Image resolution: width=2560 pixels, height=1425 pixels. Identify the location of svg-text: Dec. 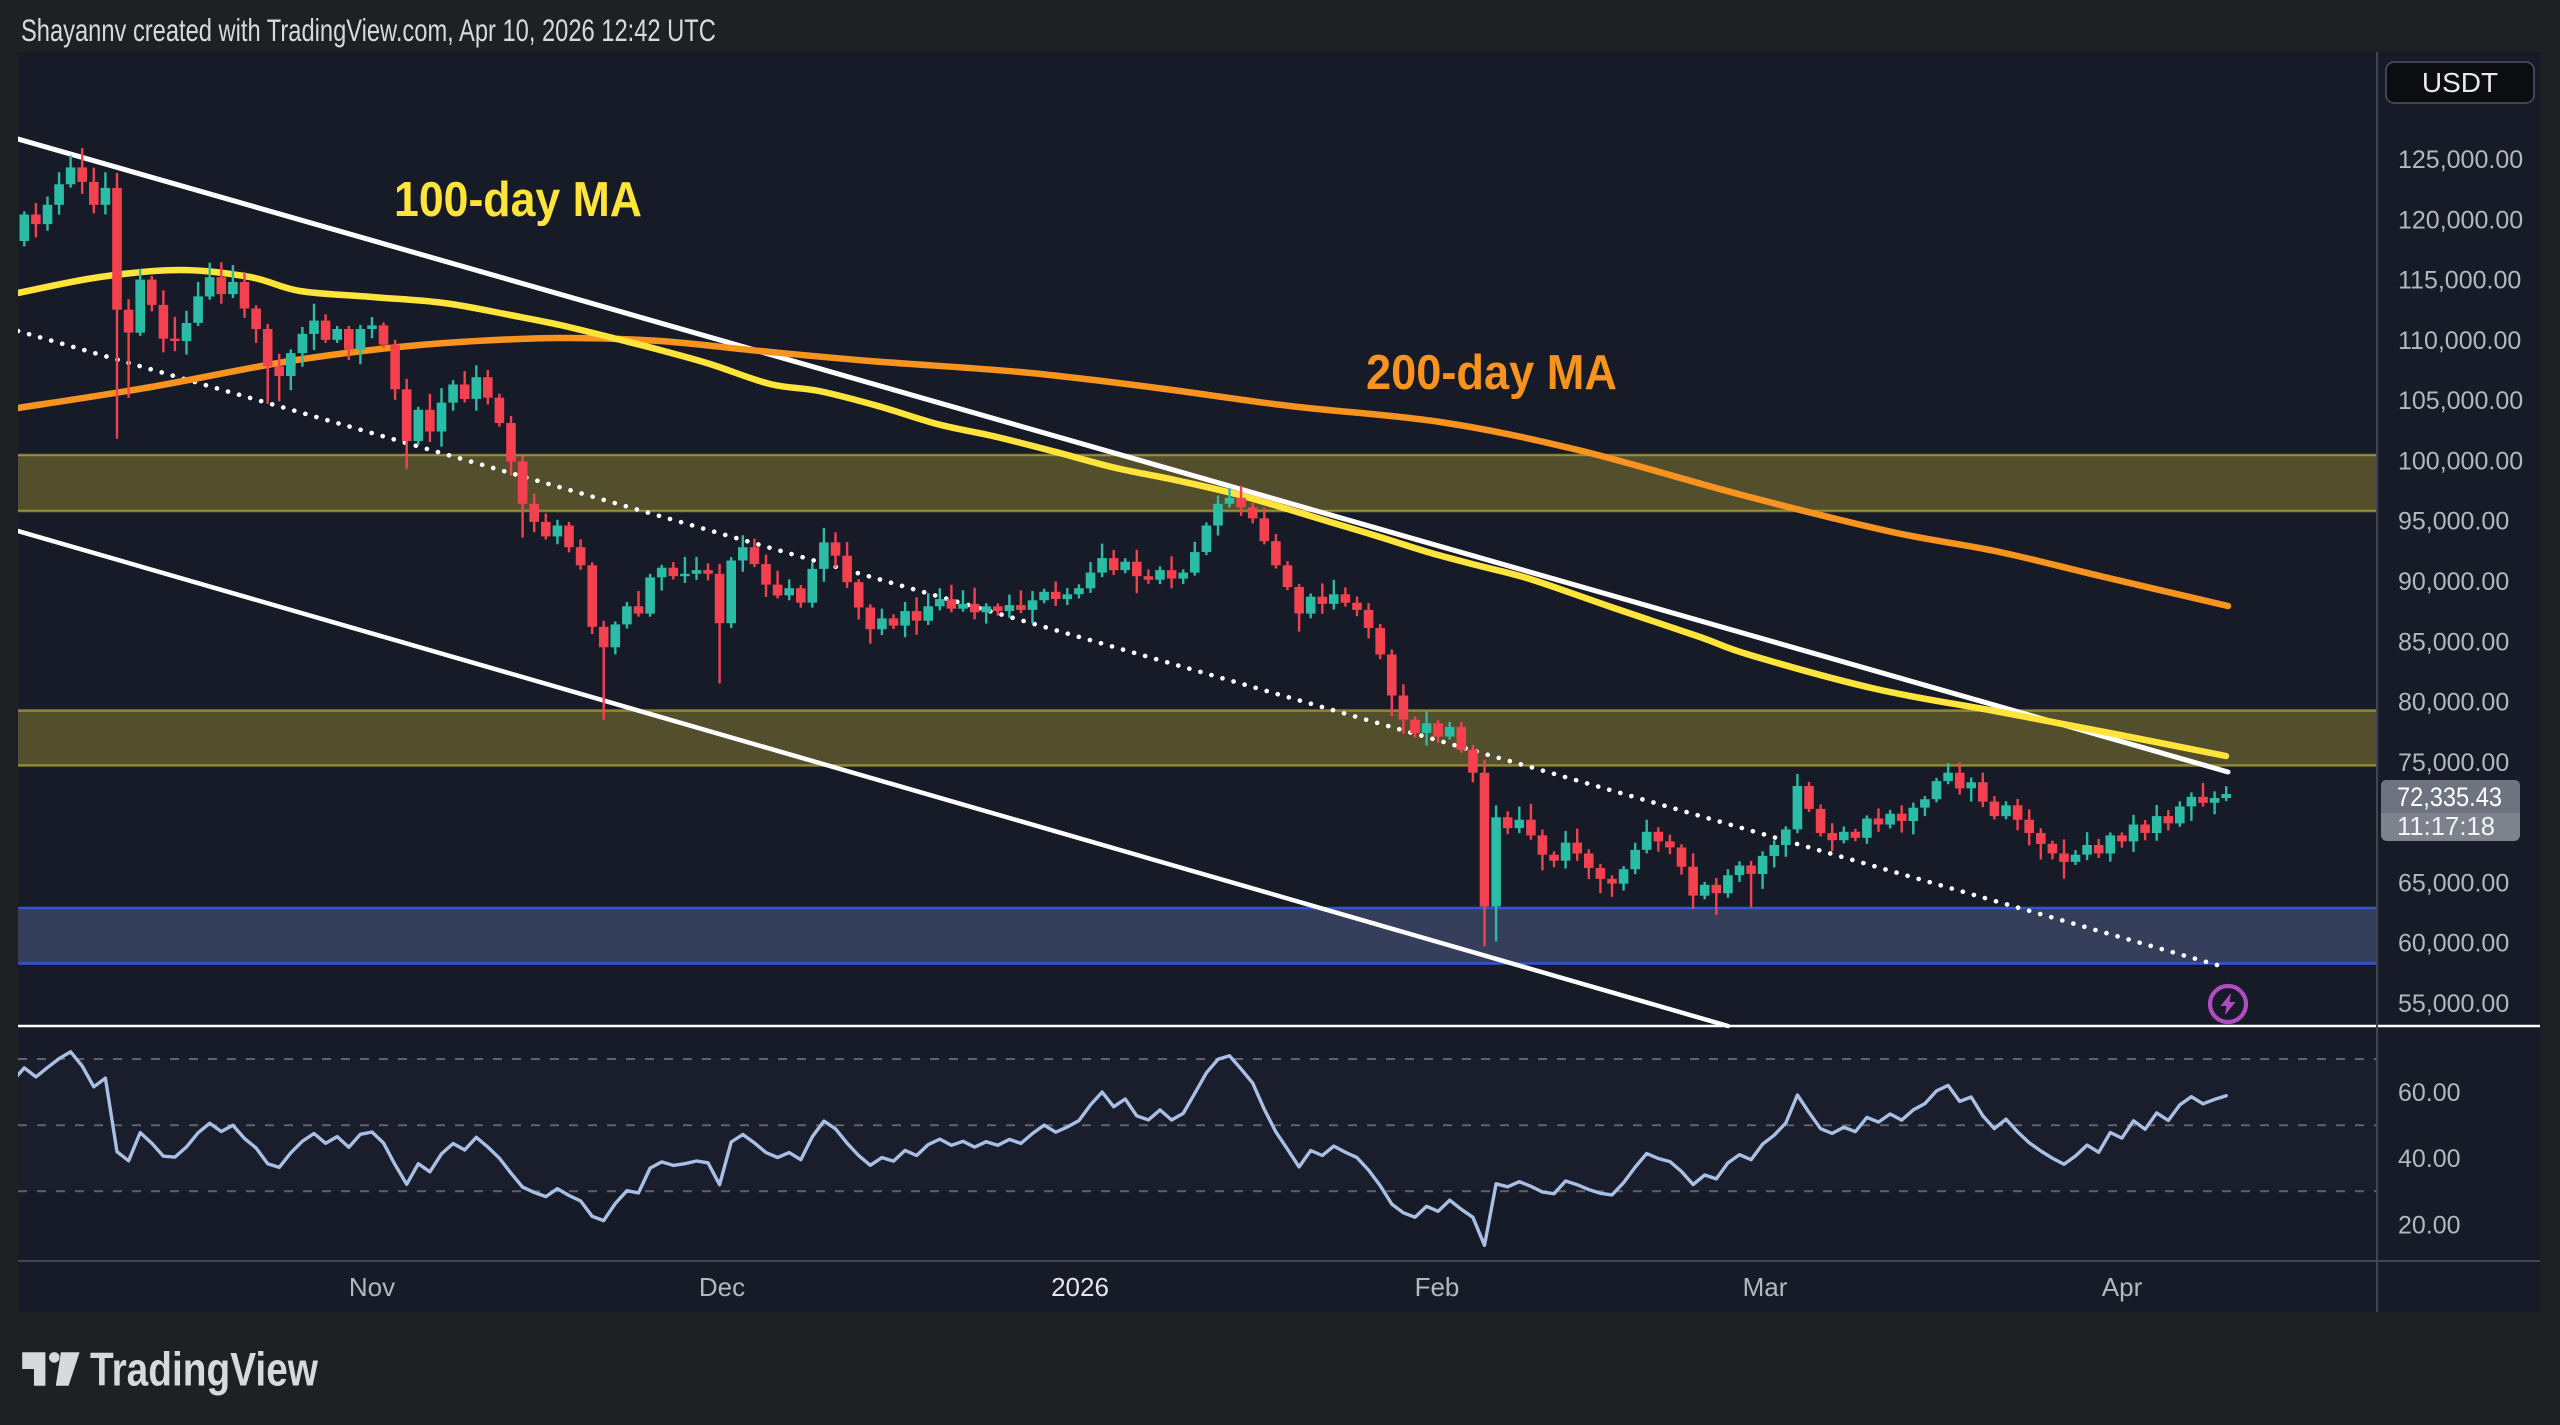
(722, 1287).